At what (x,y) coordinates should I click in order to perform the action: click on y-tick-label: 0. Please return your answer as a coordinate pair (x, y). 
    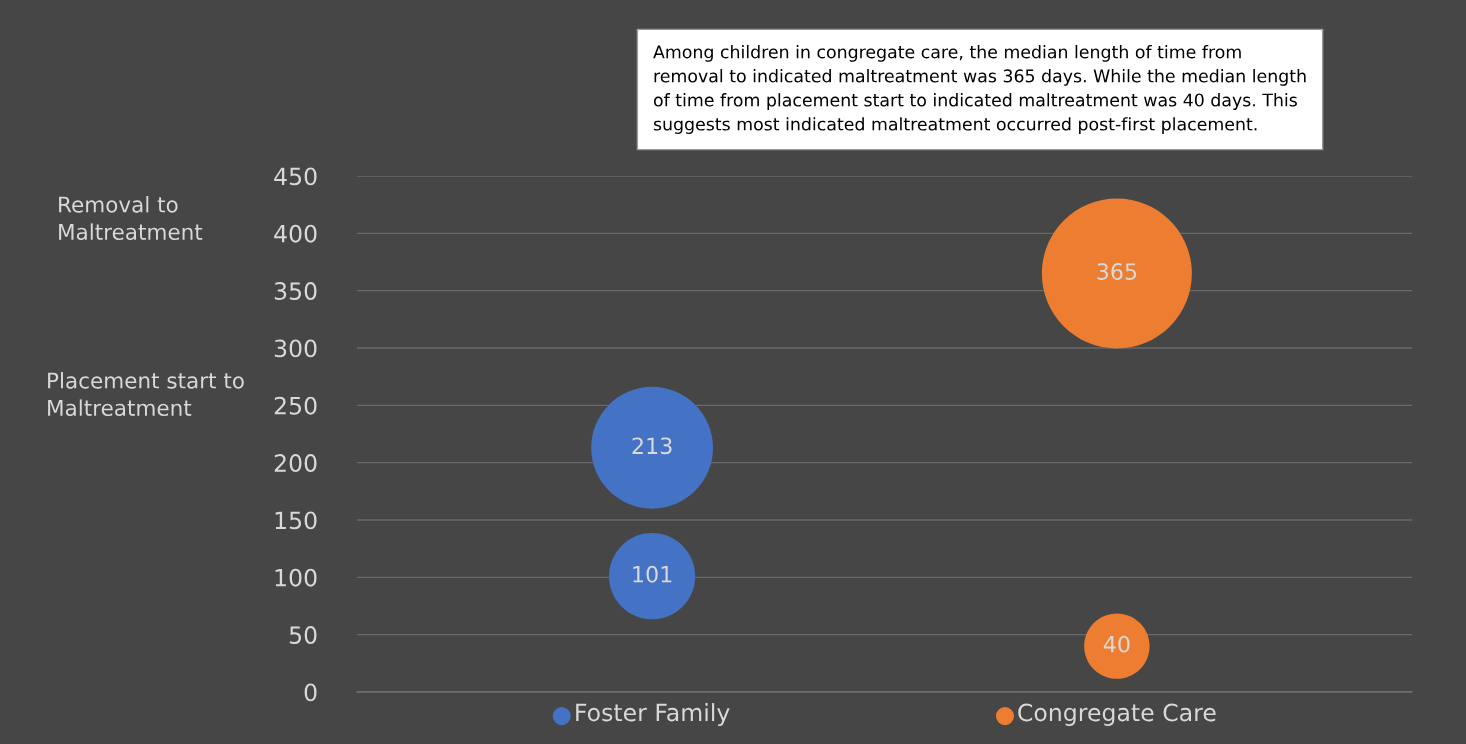
    Looking at the image, I should click on (310, 692).